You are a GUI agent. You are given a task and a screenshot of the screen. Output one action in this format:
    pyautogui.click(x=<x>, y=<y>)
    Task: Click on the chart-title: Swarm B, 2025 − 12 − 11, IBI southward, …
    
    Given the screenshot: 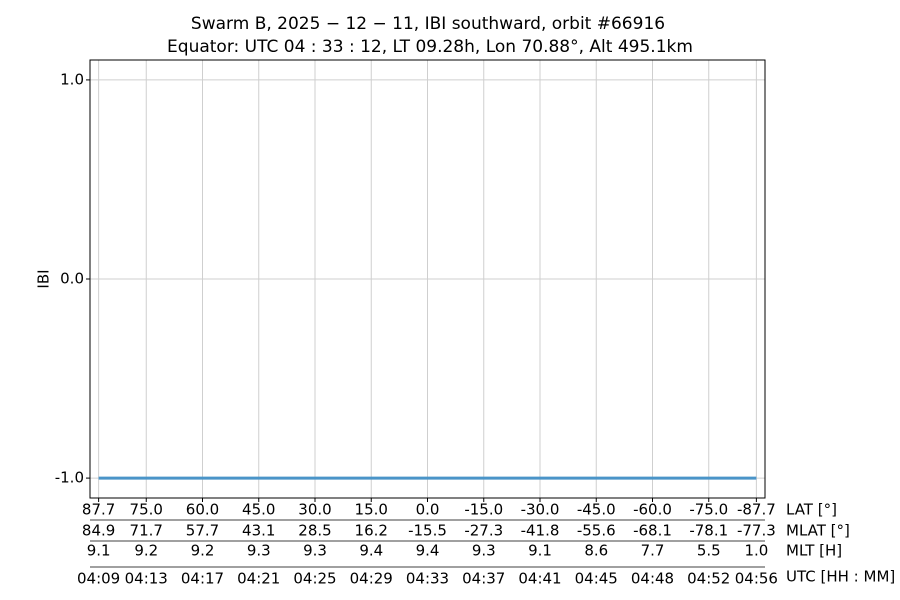 What is the action you would take?
    pyautogui.click(x=428, y=24)
    